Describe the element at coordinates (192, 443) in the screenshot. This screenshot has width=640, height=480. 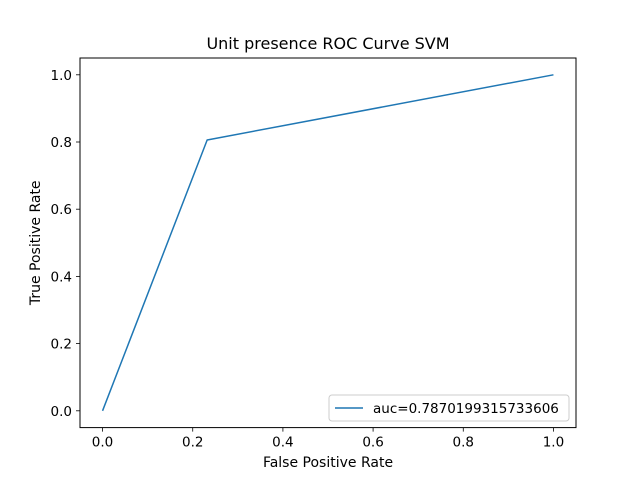
I see `x-tick-label: 0.2` at that location.